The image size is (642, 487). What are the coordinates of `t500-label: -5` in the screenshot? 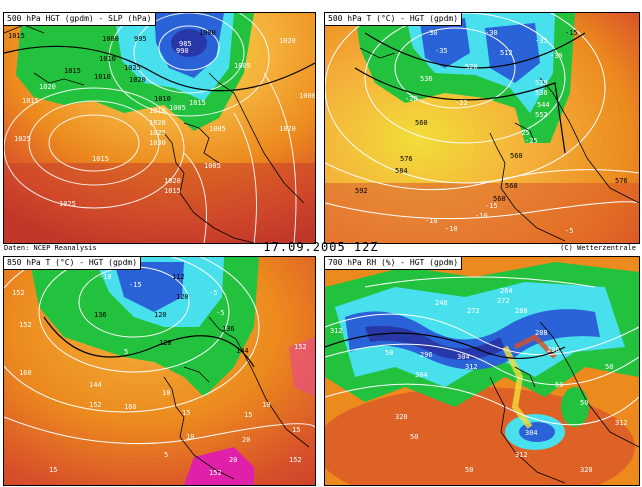 It's located at (569, 231).